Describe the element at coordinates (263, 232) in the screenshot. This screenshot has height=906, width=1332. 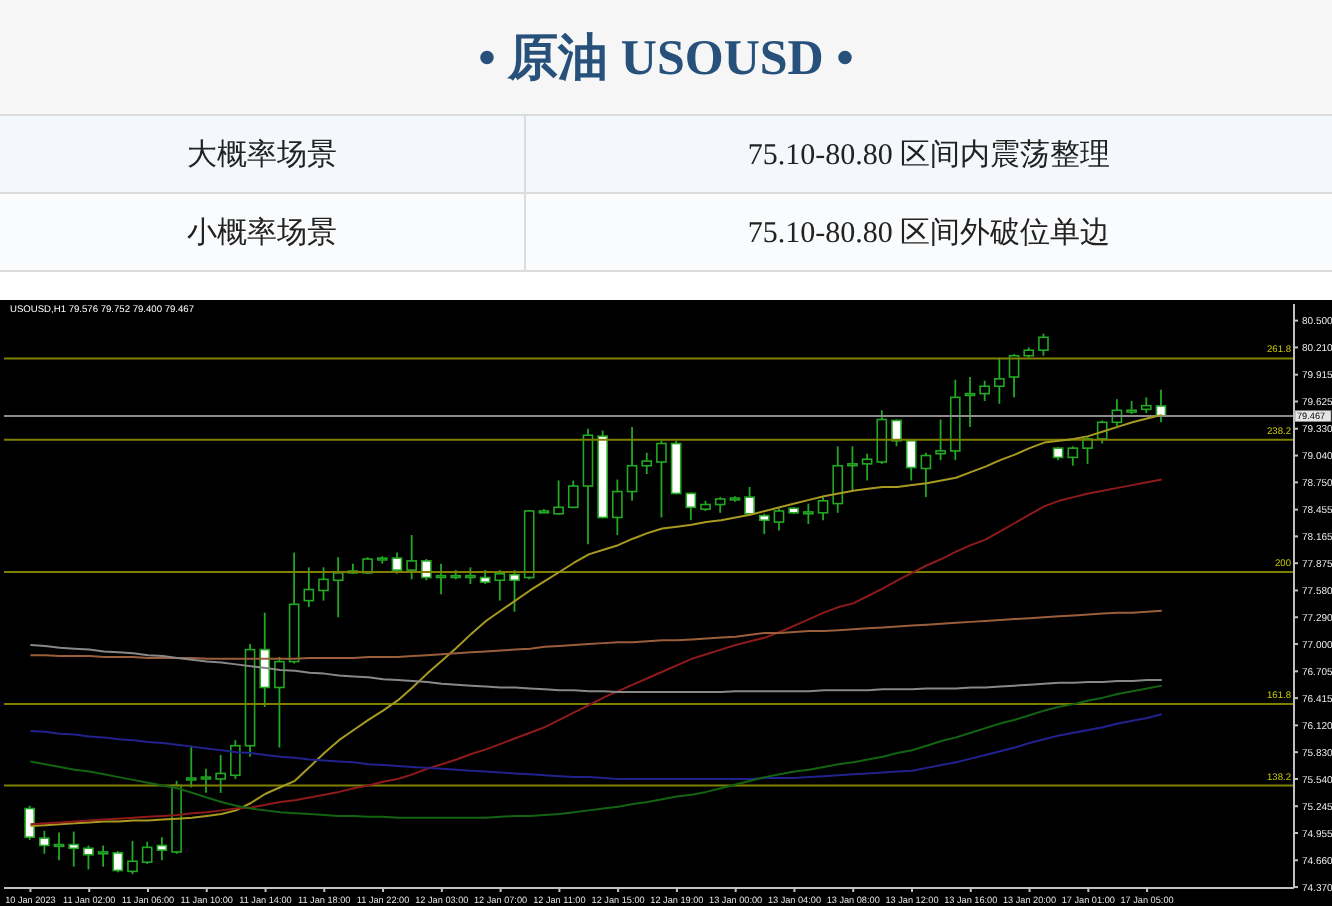
I see `text: 小概率场景` at that location.